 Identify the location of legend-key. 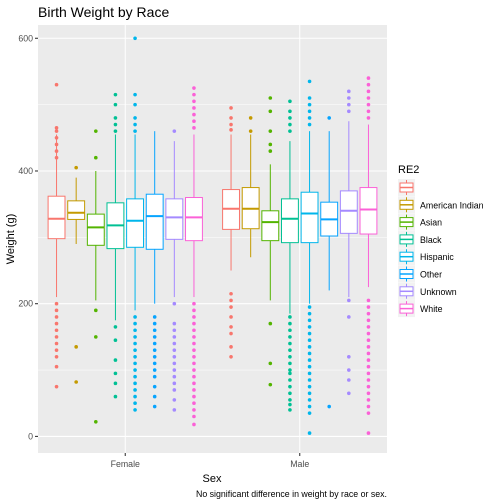
(406, 187).